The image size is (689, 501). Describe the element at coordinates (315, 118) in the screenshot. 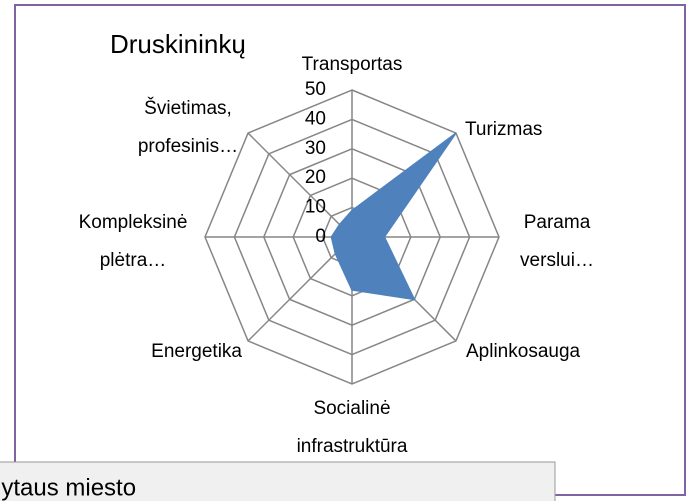

I see `tick-label: 40` at that location.